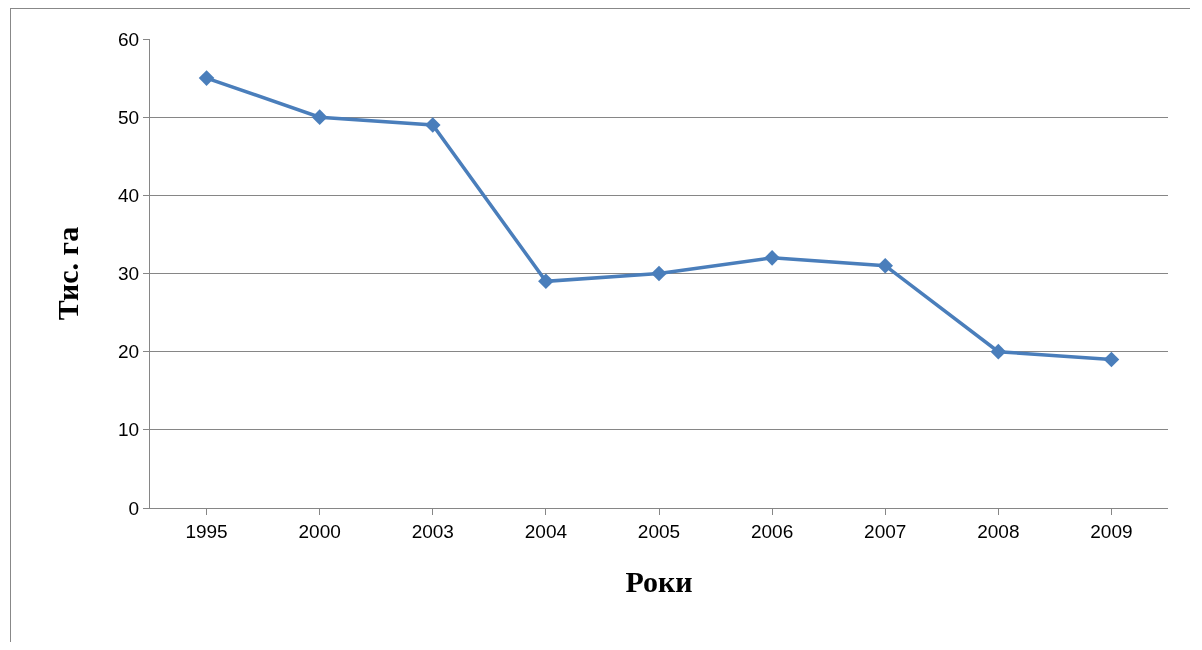 This screenshot has height=650, width=1202. What do you see at coordinates (206, 531) in the screenshot?
I see `x-tick-label: 1995` at bounding box center [206, 531].